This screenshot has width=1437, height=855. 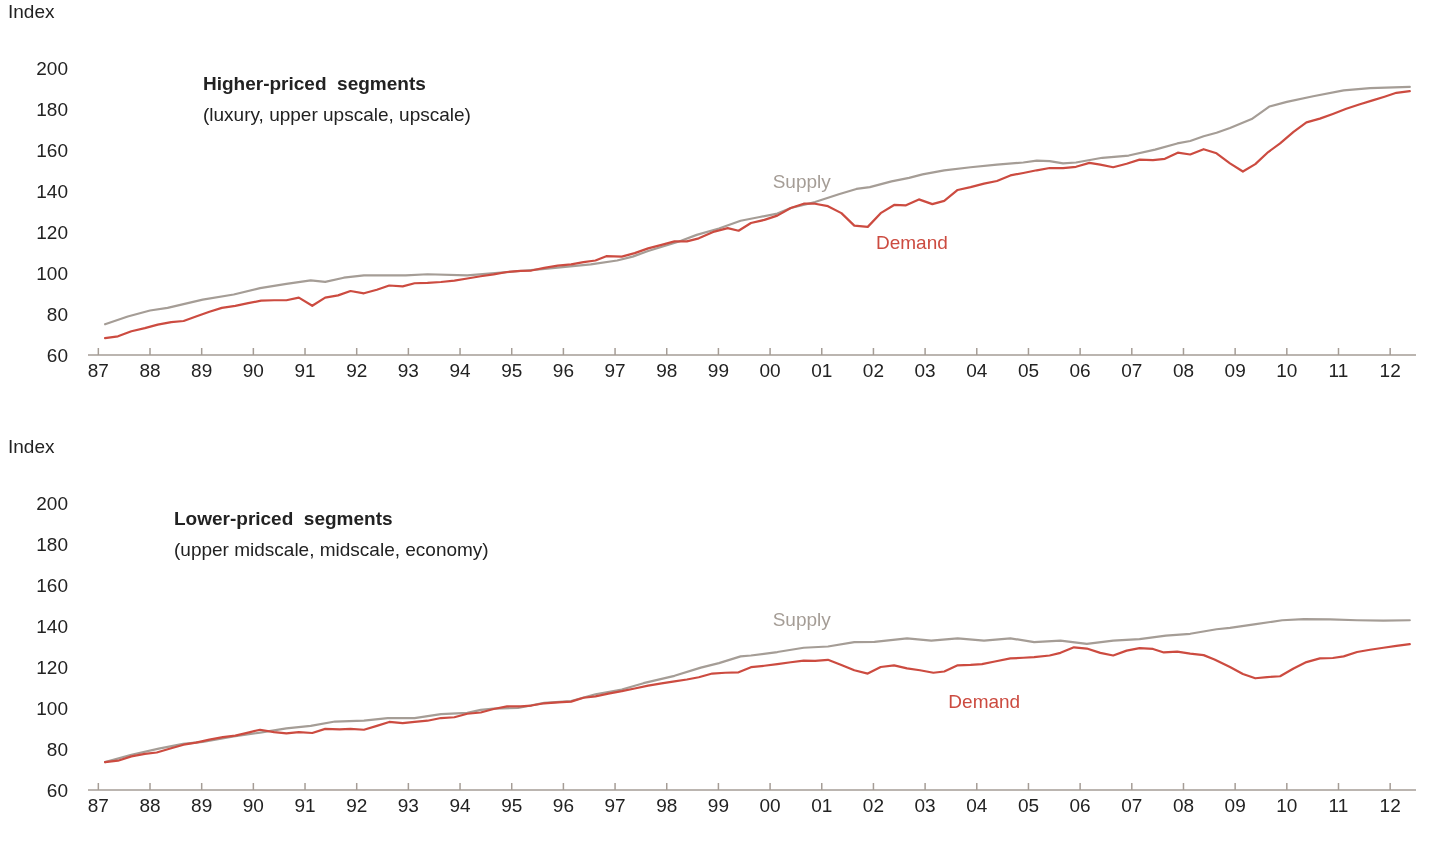 What do you see at coordinates (314, 83) in the screenshot?
I see `chart-title: Higher-priced segments` at bounding box center [314, 83].